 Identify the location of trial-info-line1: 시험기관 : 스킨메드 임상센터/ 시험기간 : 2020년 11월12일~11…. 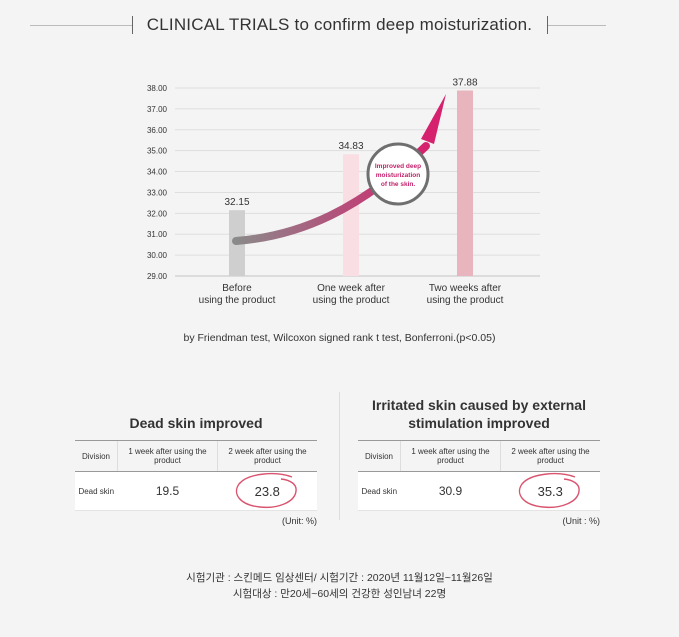
(339, 578).